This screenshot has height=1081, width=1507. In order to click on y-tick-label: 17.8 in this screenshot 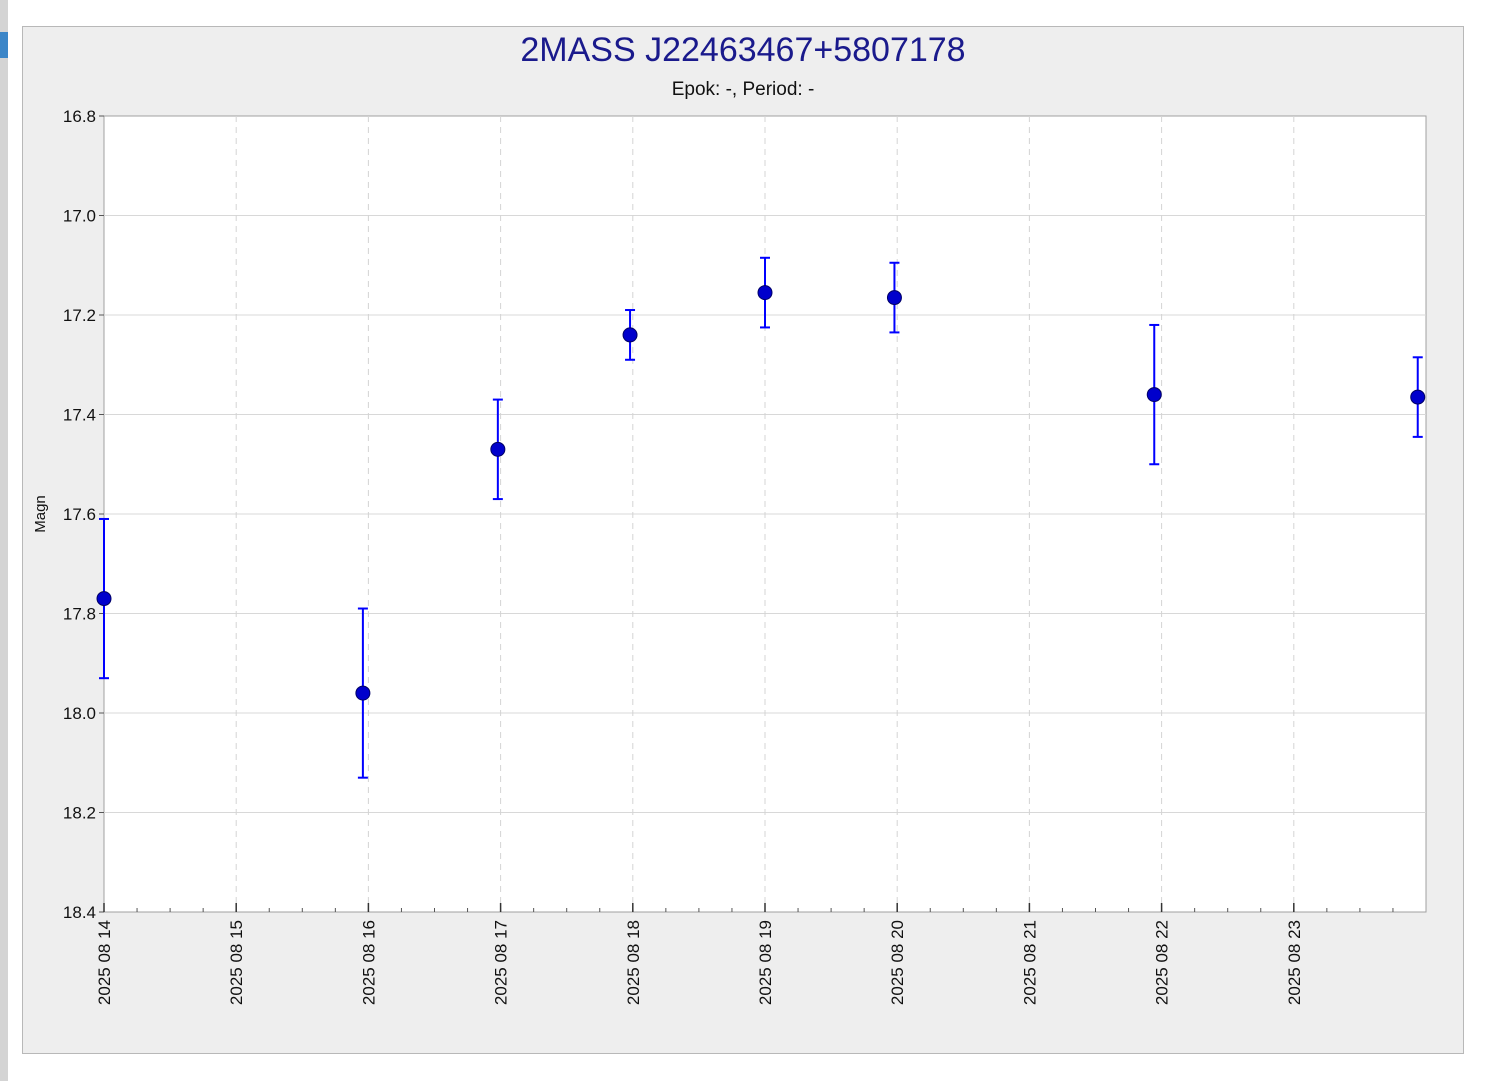, I will do `click(79, 614)`.